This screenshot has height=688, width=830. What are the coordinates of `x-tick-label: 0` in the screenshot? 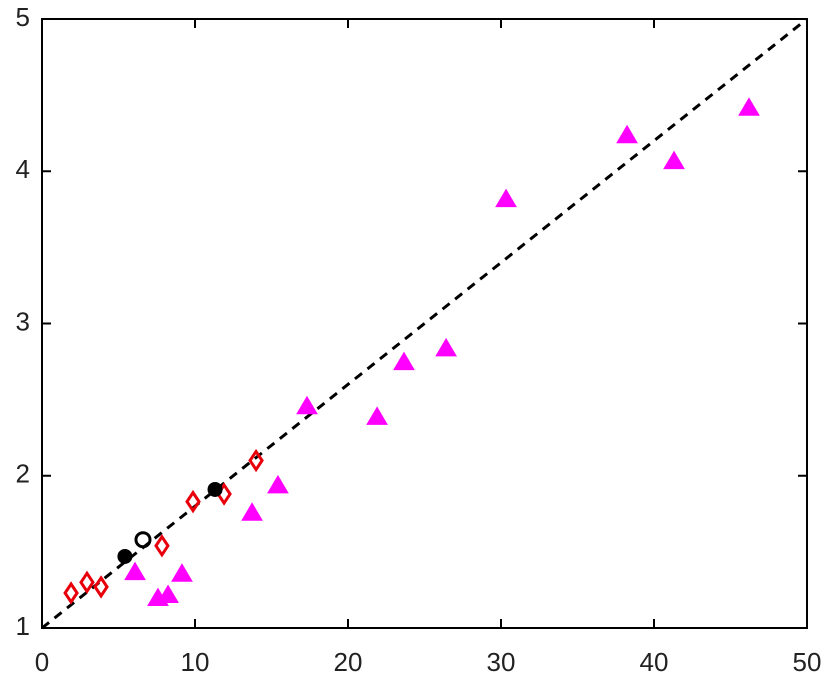 It's located at (42, 662).